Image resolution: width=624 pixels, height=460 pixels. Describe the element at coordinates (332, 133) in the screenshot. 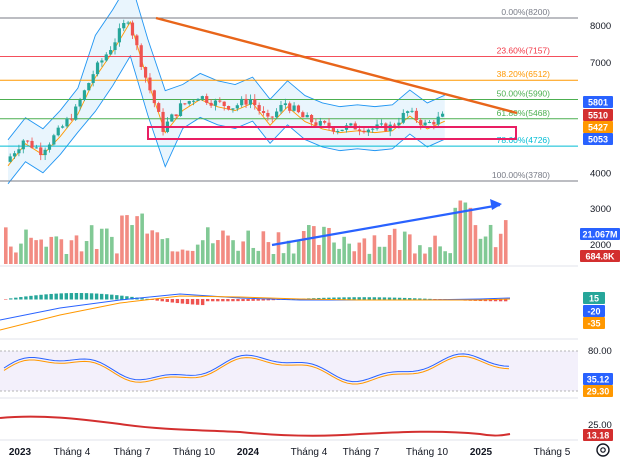

I see `support-zone-box` at that location.